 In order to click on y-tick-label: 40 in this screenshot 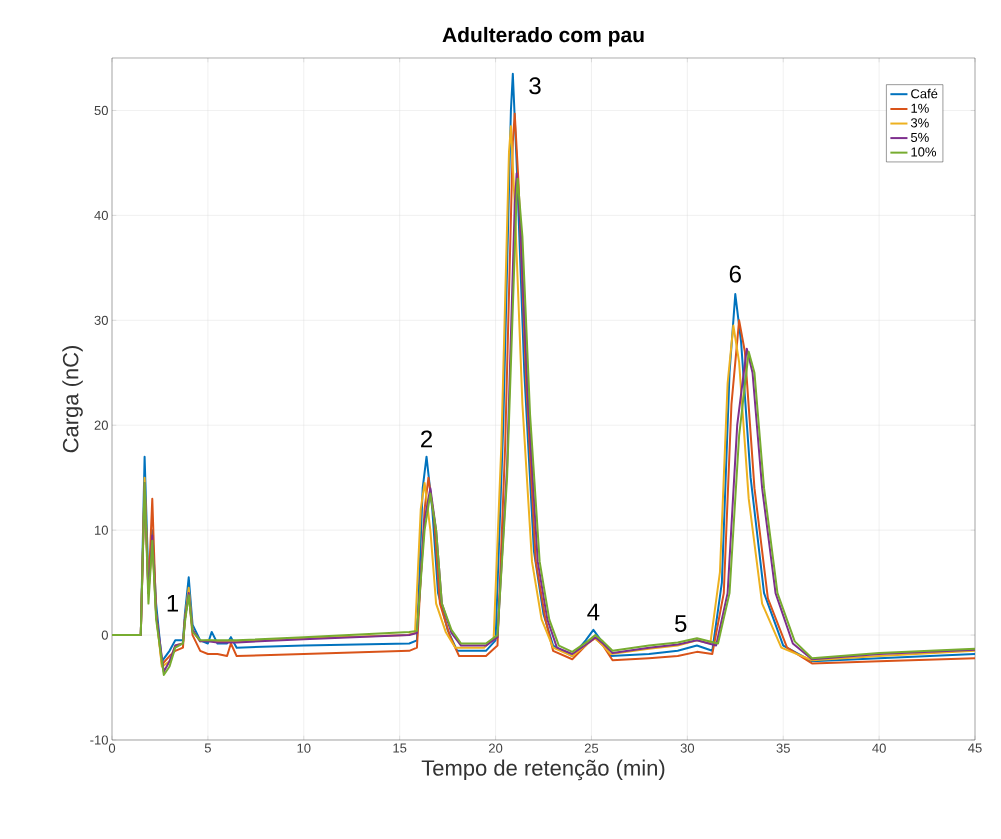, I will do `click(101, 215)`.